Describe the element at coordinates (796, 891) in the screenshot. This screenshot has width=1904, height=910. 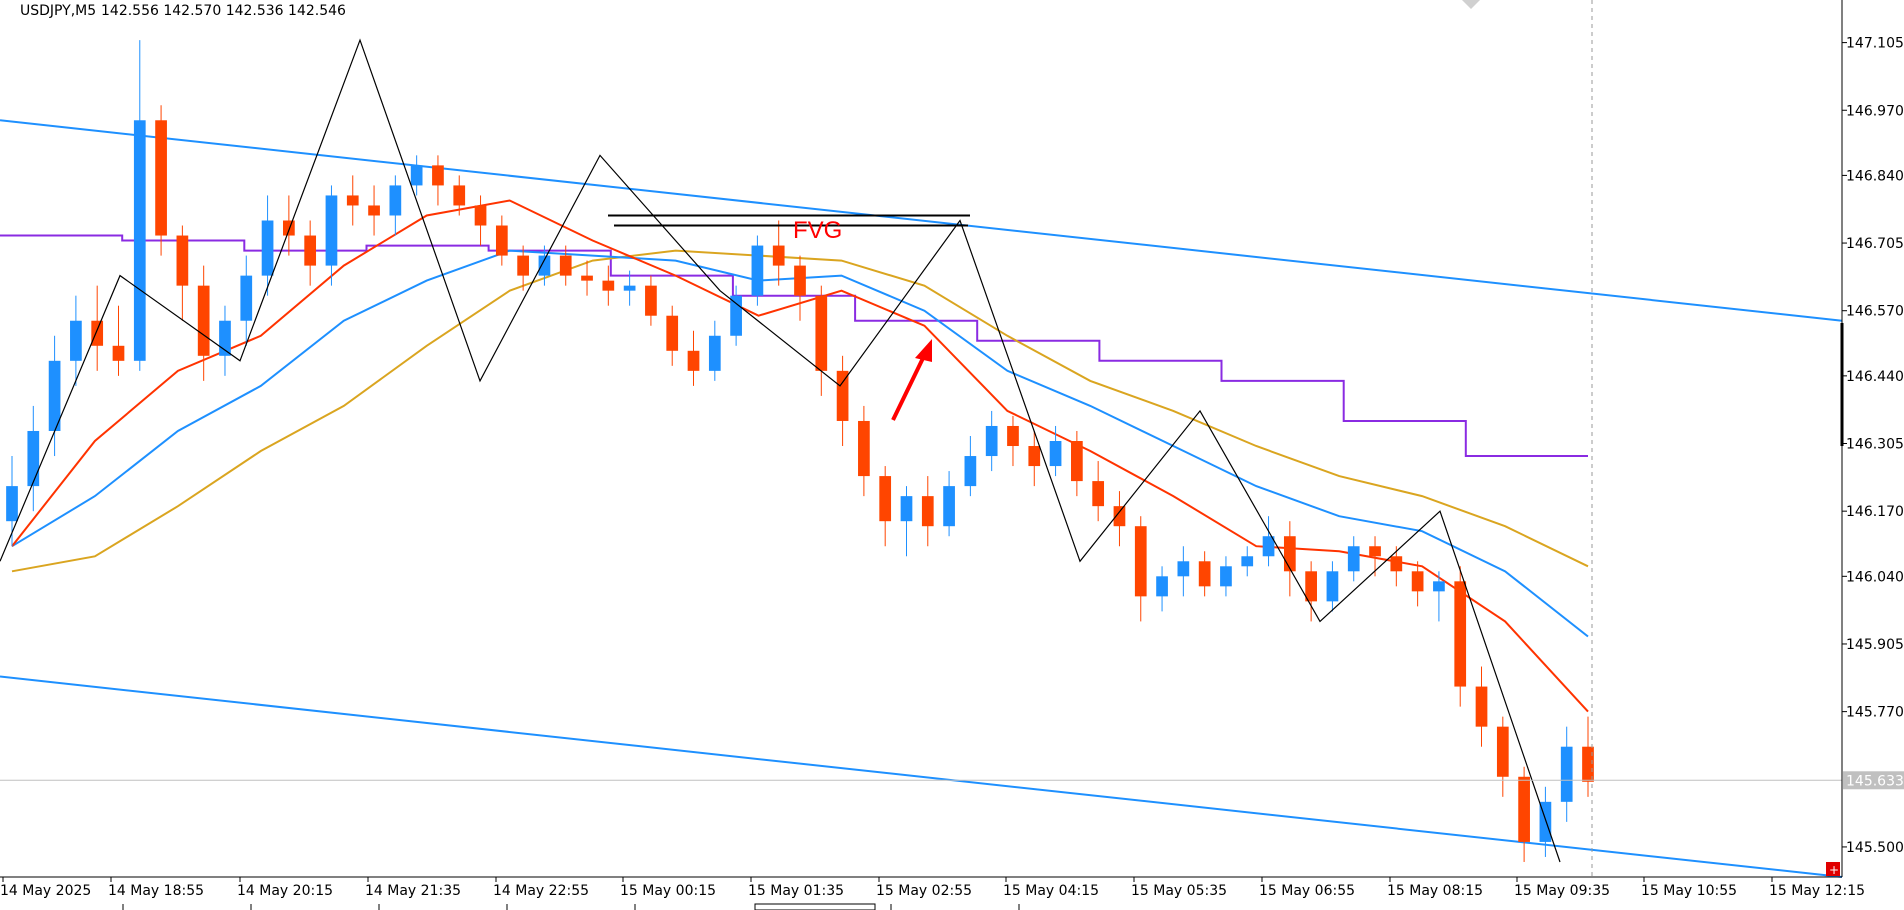
I see `x-tick-label: 15 May 01:35` at that location.